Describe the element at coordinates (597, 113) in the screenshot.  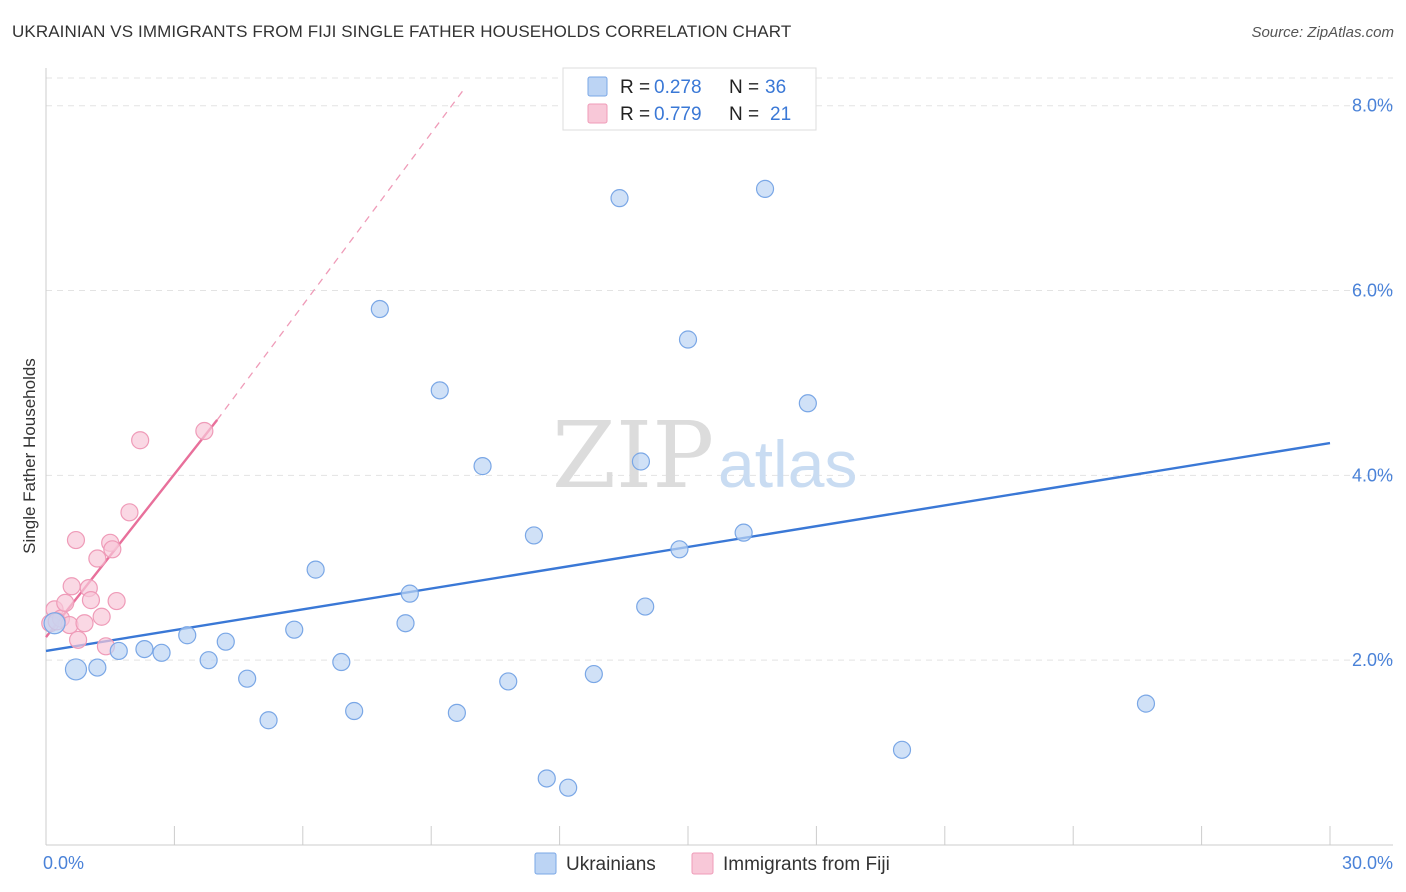
I see `legend-swatch-fiji` at that location.